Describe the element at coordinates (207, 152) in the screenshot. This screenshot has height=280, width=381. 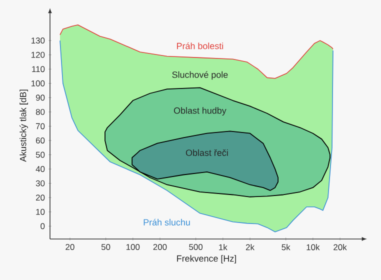
I see `annotation: Oblast řeči` at that location.